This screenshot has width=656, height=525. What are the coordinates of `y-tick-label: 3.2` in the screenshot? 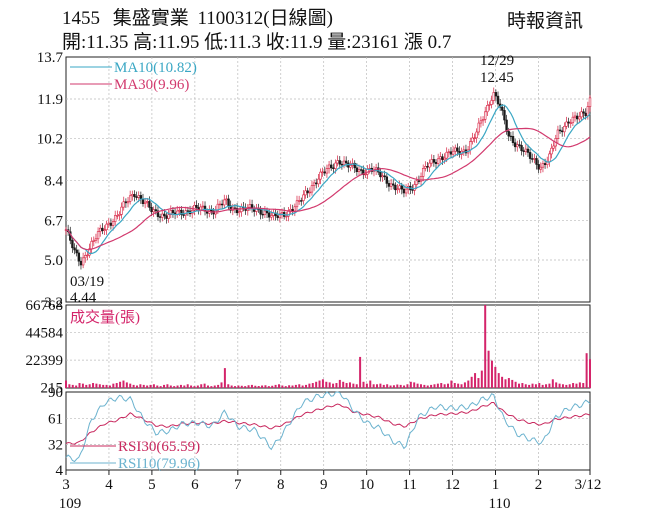 It's located at (53, 303).